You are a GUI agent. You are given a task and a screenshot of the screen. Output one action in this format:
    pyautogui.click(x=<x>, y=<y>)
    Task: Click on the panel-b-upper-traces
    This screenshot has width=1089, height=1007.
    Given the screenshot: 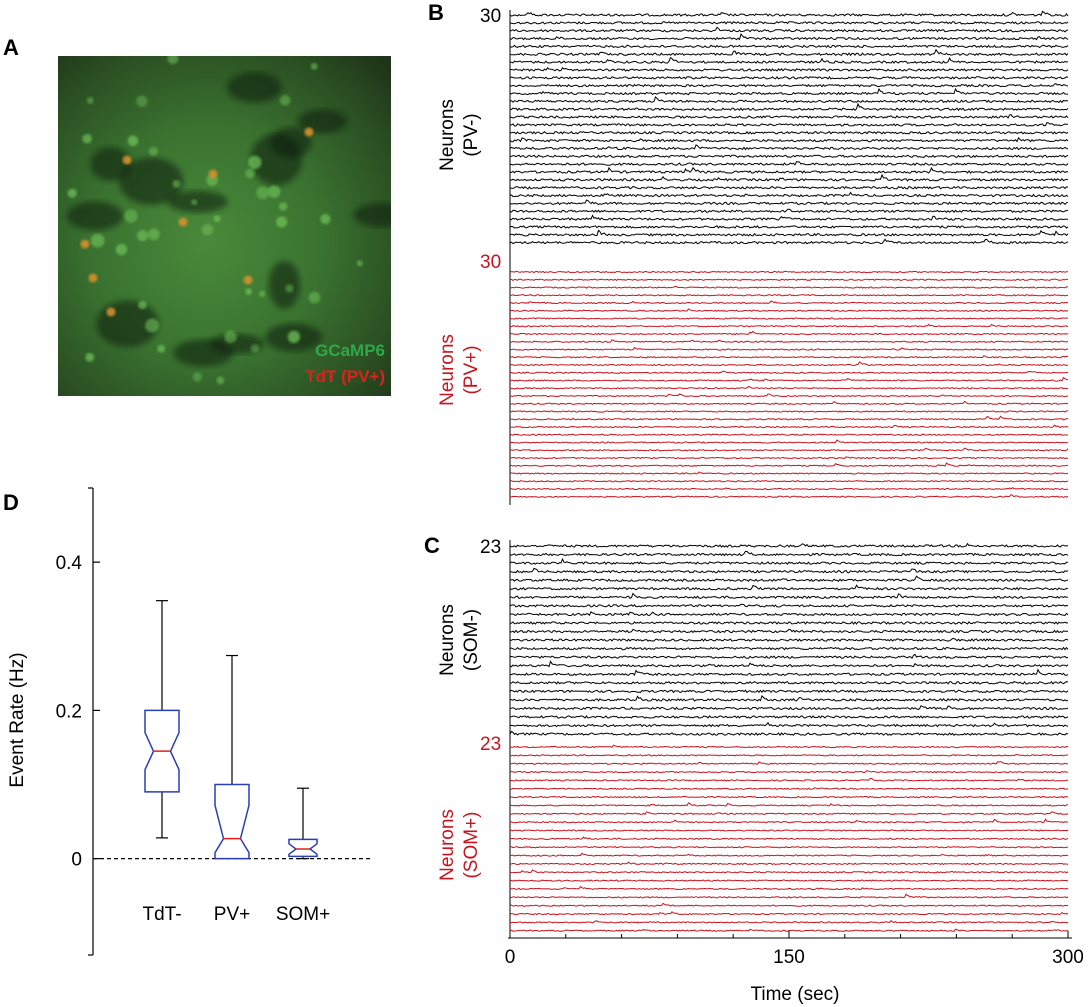 What is the action you would take?
    pyautogui.click(x=789, y=127)
    